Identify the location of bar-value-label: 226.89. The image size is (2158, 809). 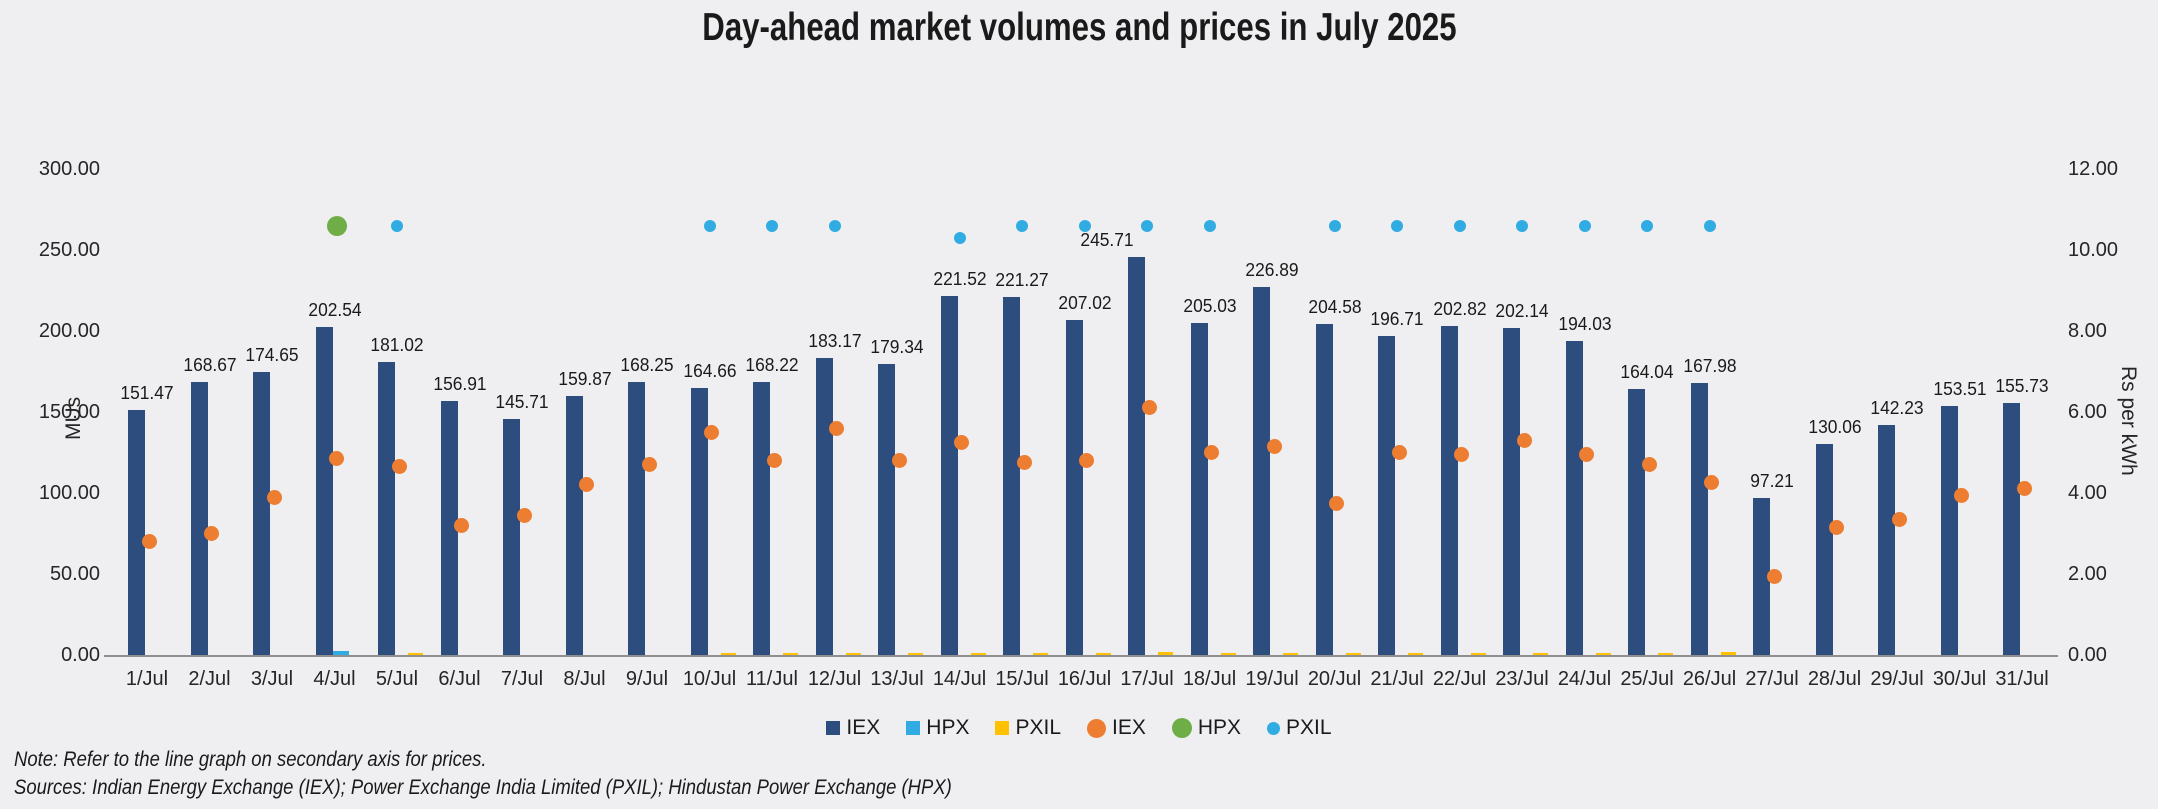
(1272, 270).